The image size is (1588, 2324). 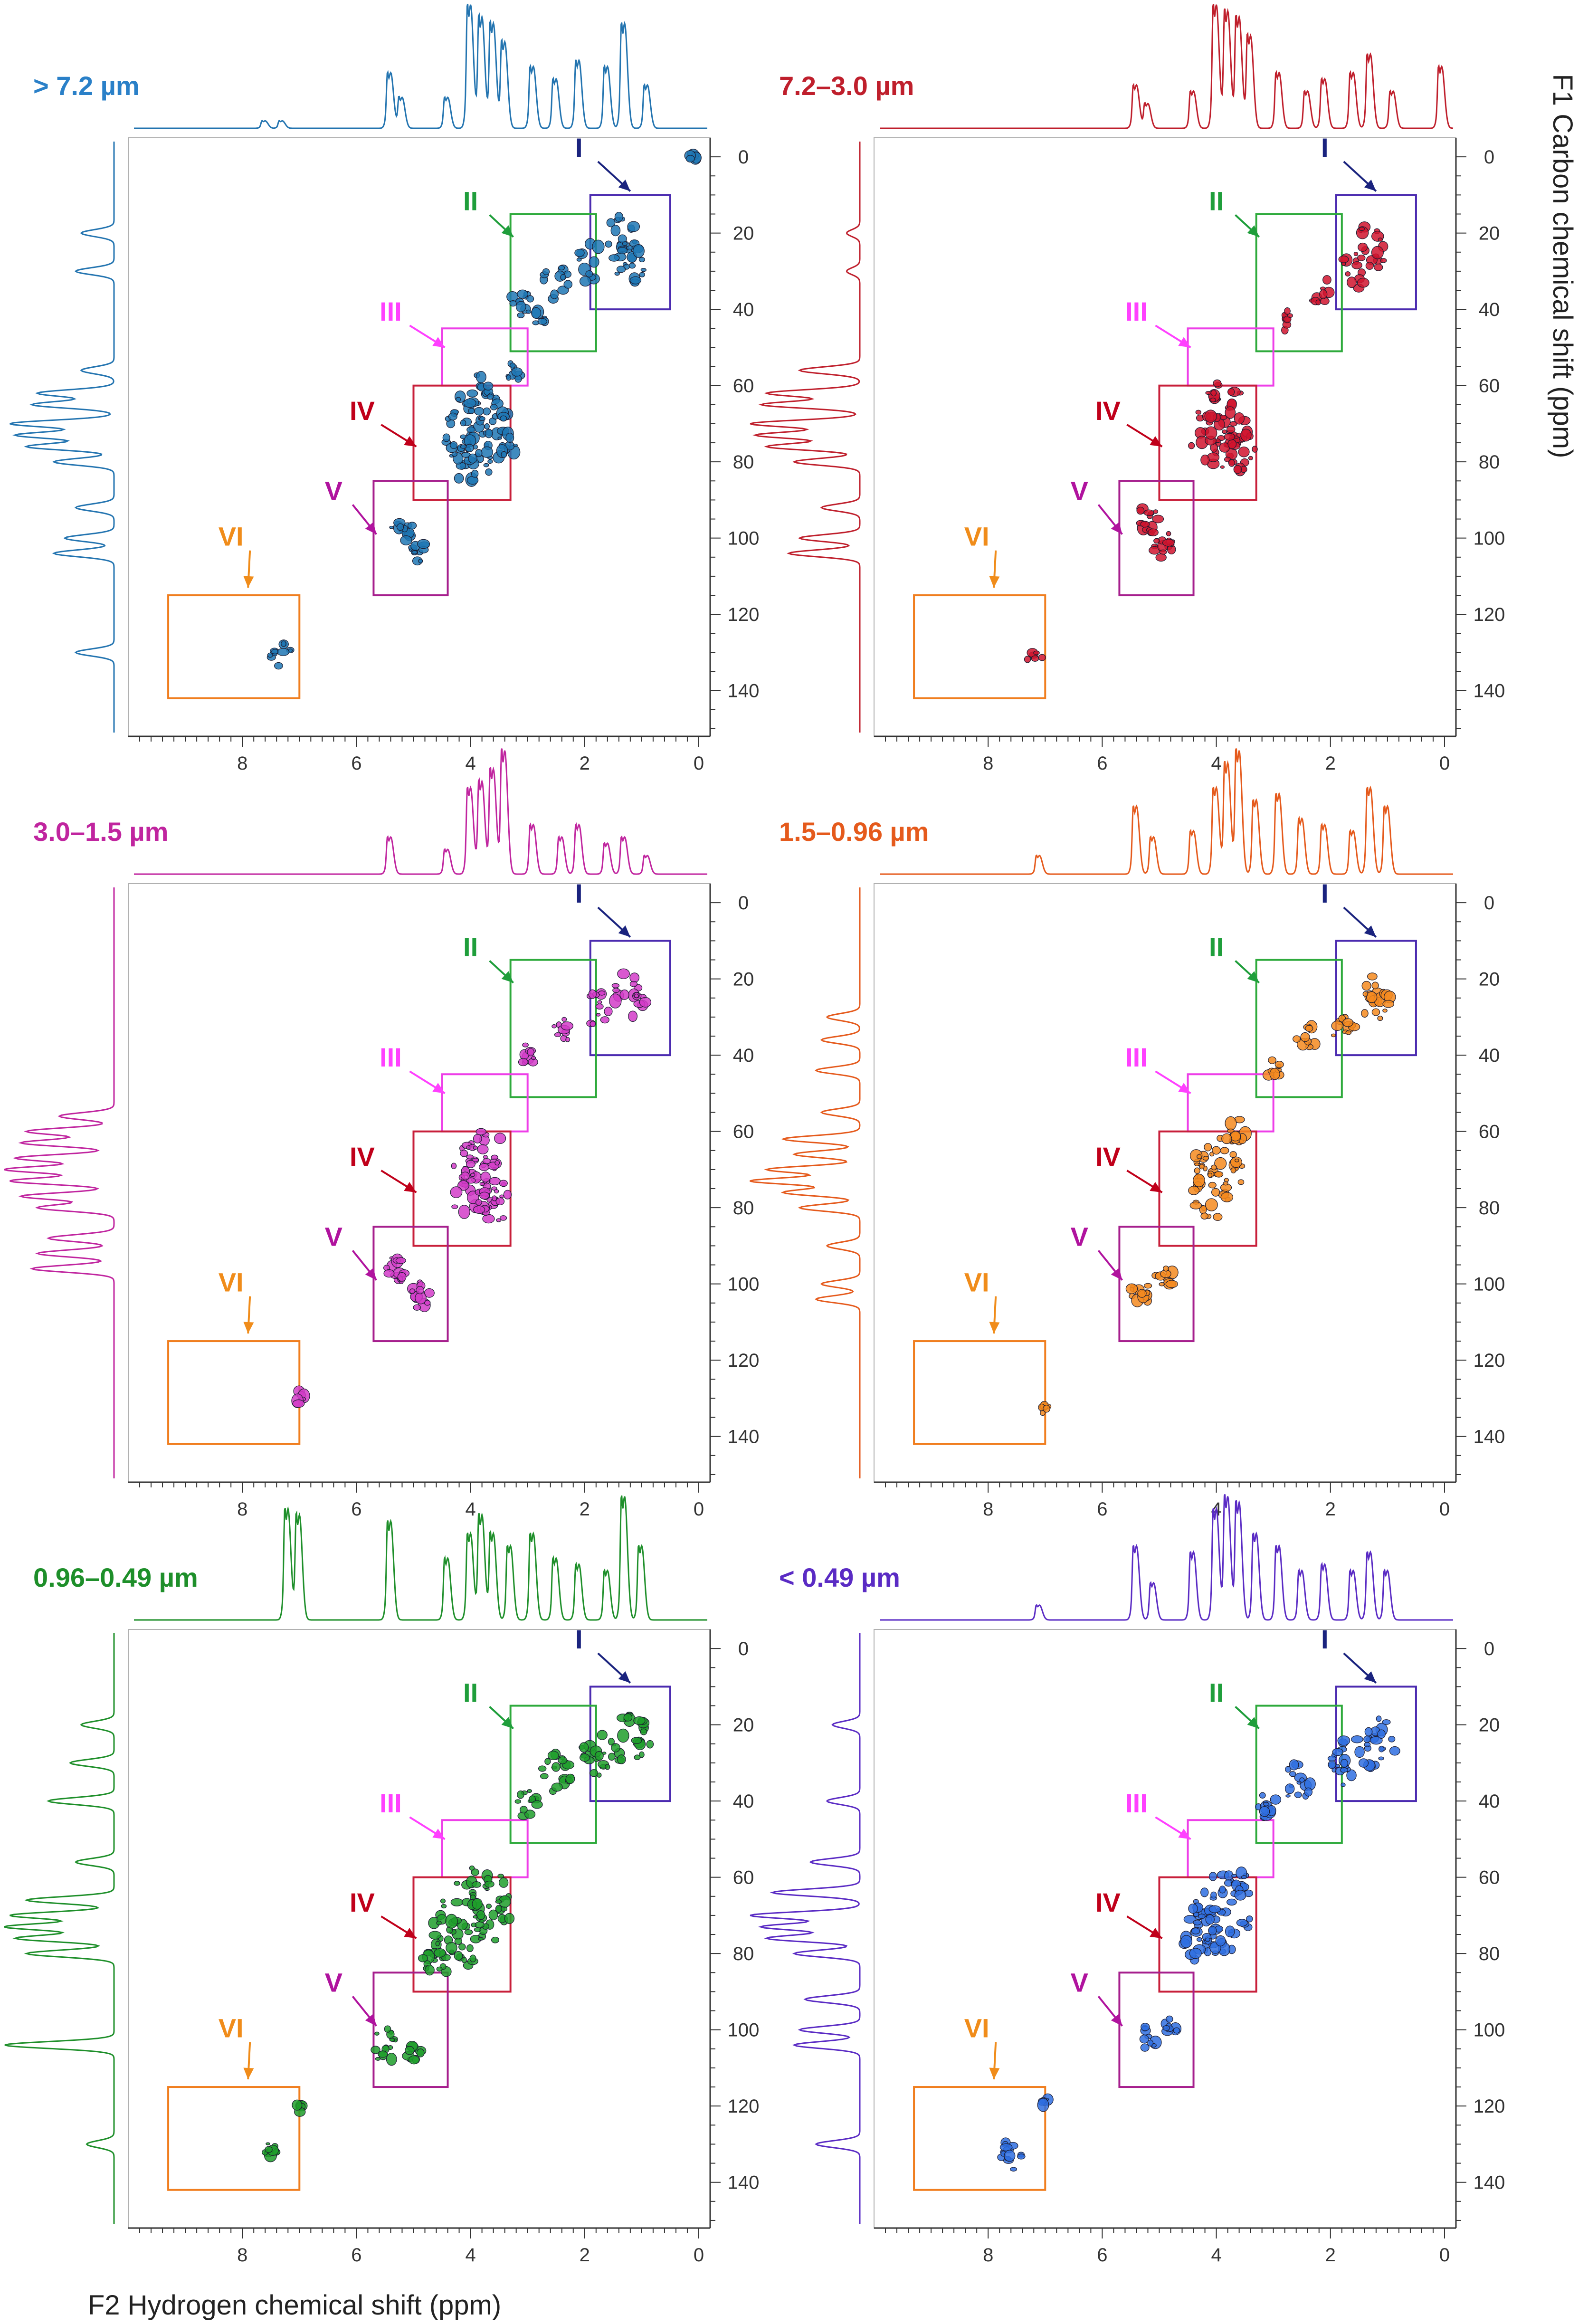 What do you see at coordinates (242, 1509) in the screenshot?
I see `x-tick-label: 8` at bounding box center [242, 1509].